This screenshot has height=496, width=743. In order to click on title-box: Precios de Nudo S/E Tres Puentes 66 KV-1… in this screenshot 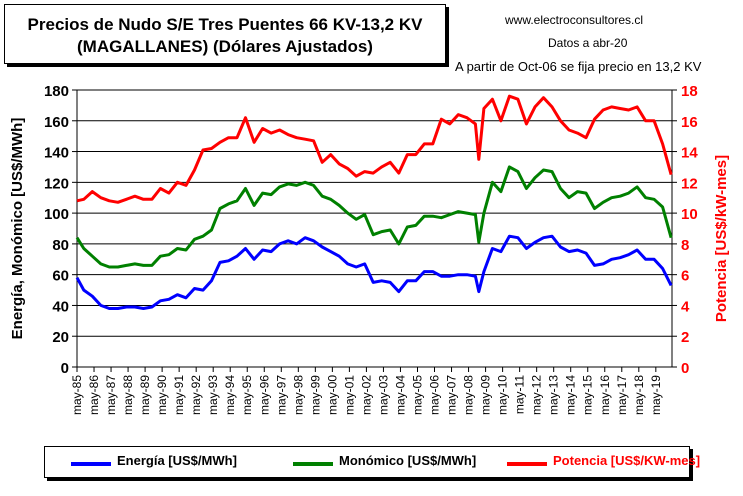, I will do `click(225, 34)`.